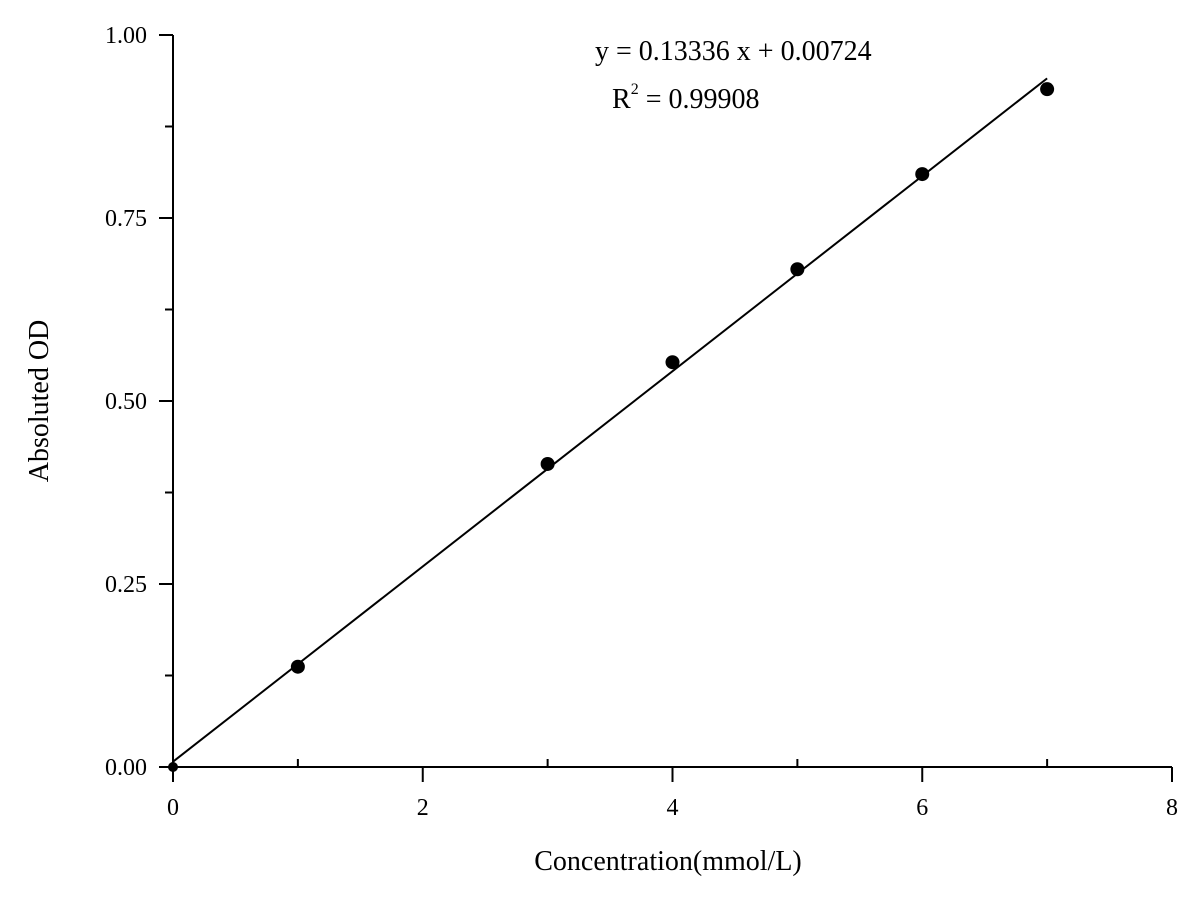  What do you see at coordinates (126, 768) in the screenshot?
I see `y-tick-label: 0.00` at bounding box center [126, 768].